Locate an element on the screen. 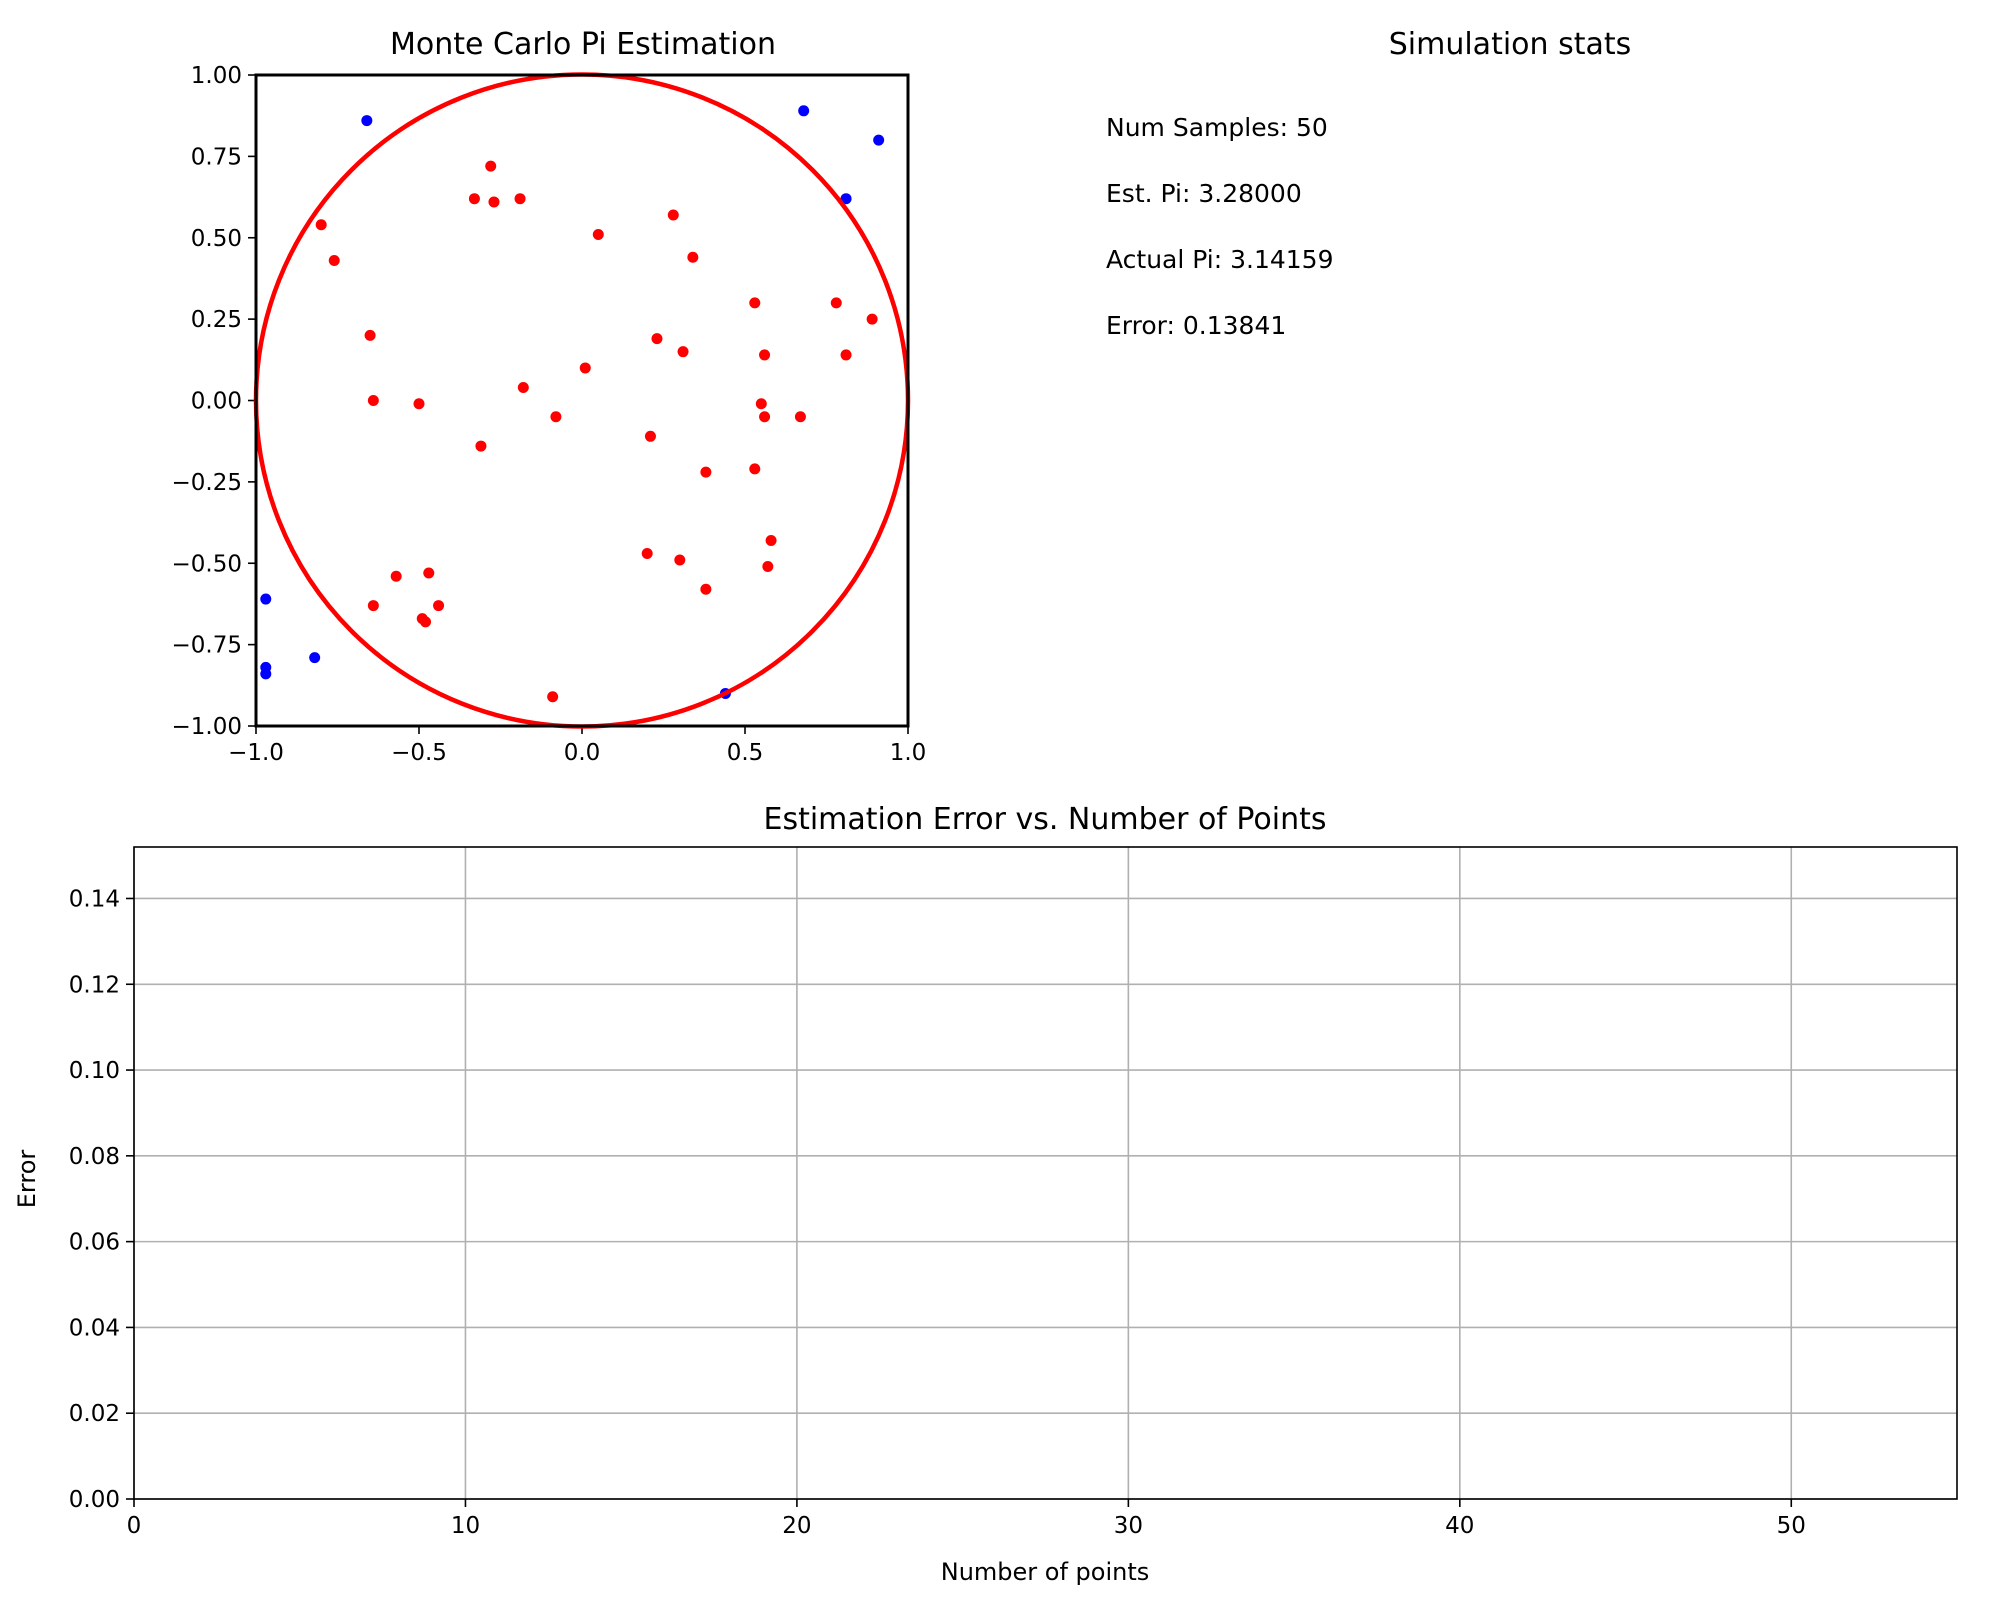  error-ylabel: Error is located at coordinates (27, 1179).